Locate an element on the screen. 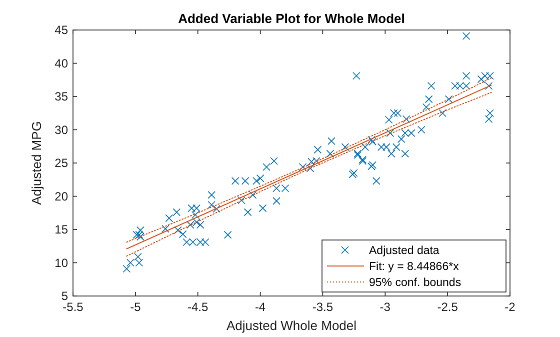 The width and height of the screenshot is (560, 337). legend-label: Fit: y = 8.44866*x is located at coordinates (414, 267).